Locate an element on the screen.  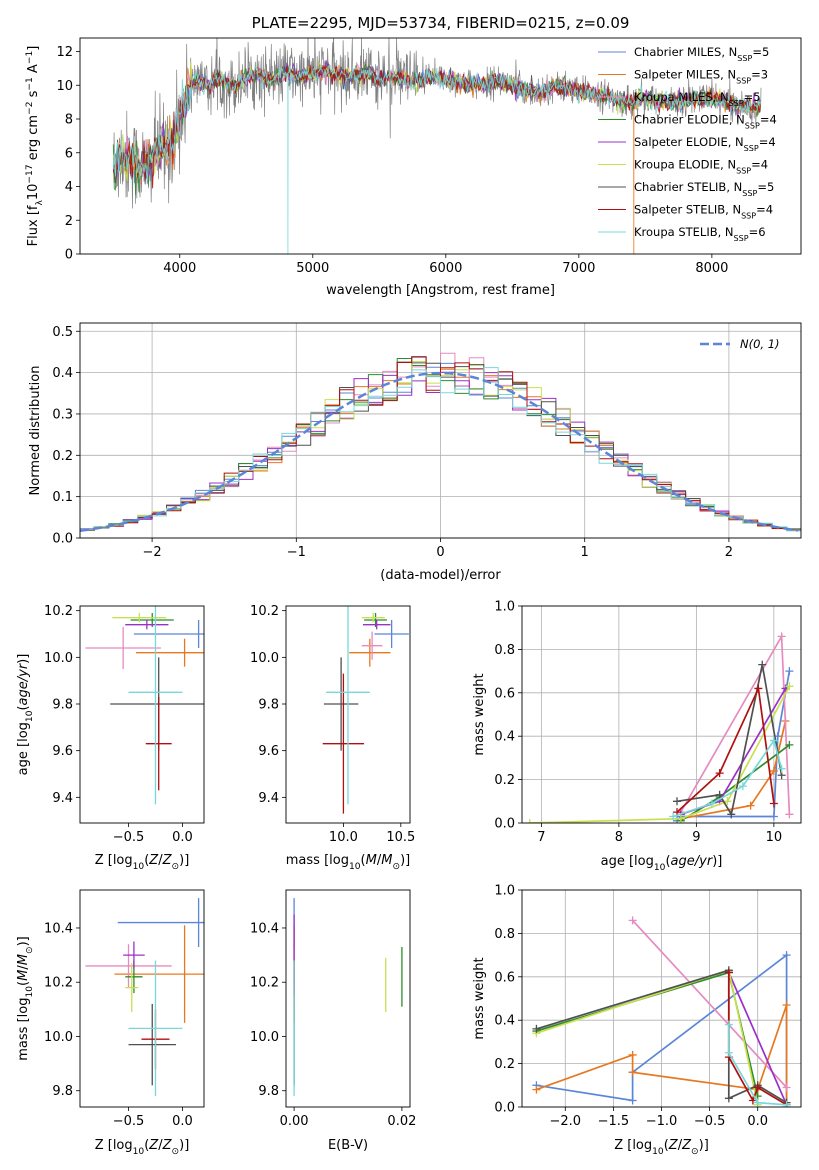
z-weight-ylabel: mass weight is located at coordinates (479, 998).